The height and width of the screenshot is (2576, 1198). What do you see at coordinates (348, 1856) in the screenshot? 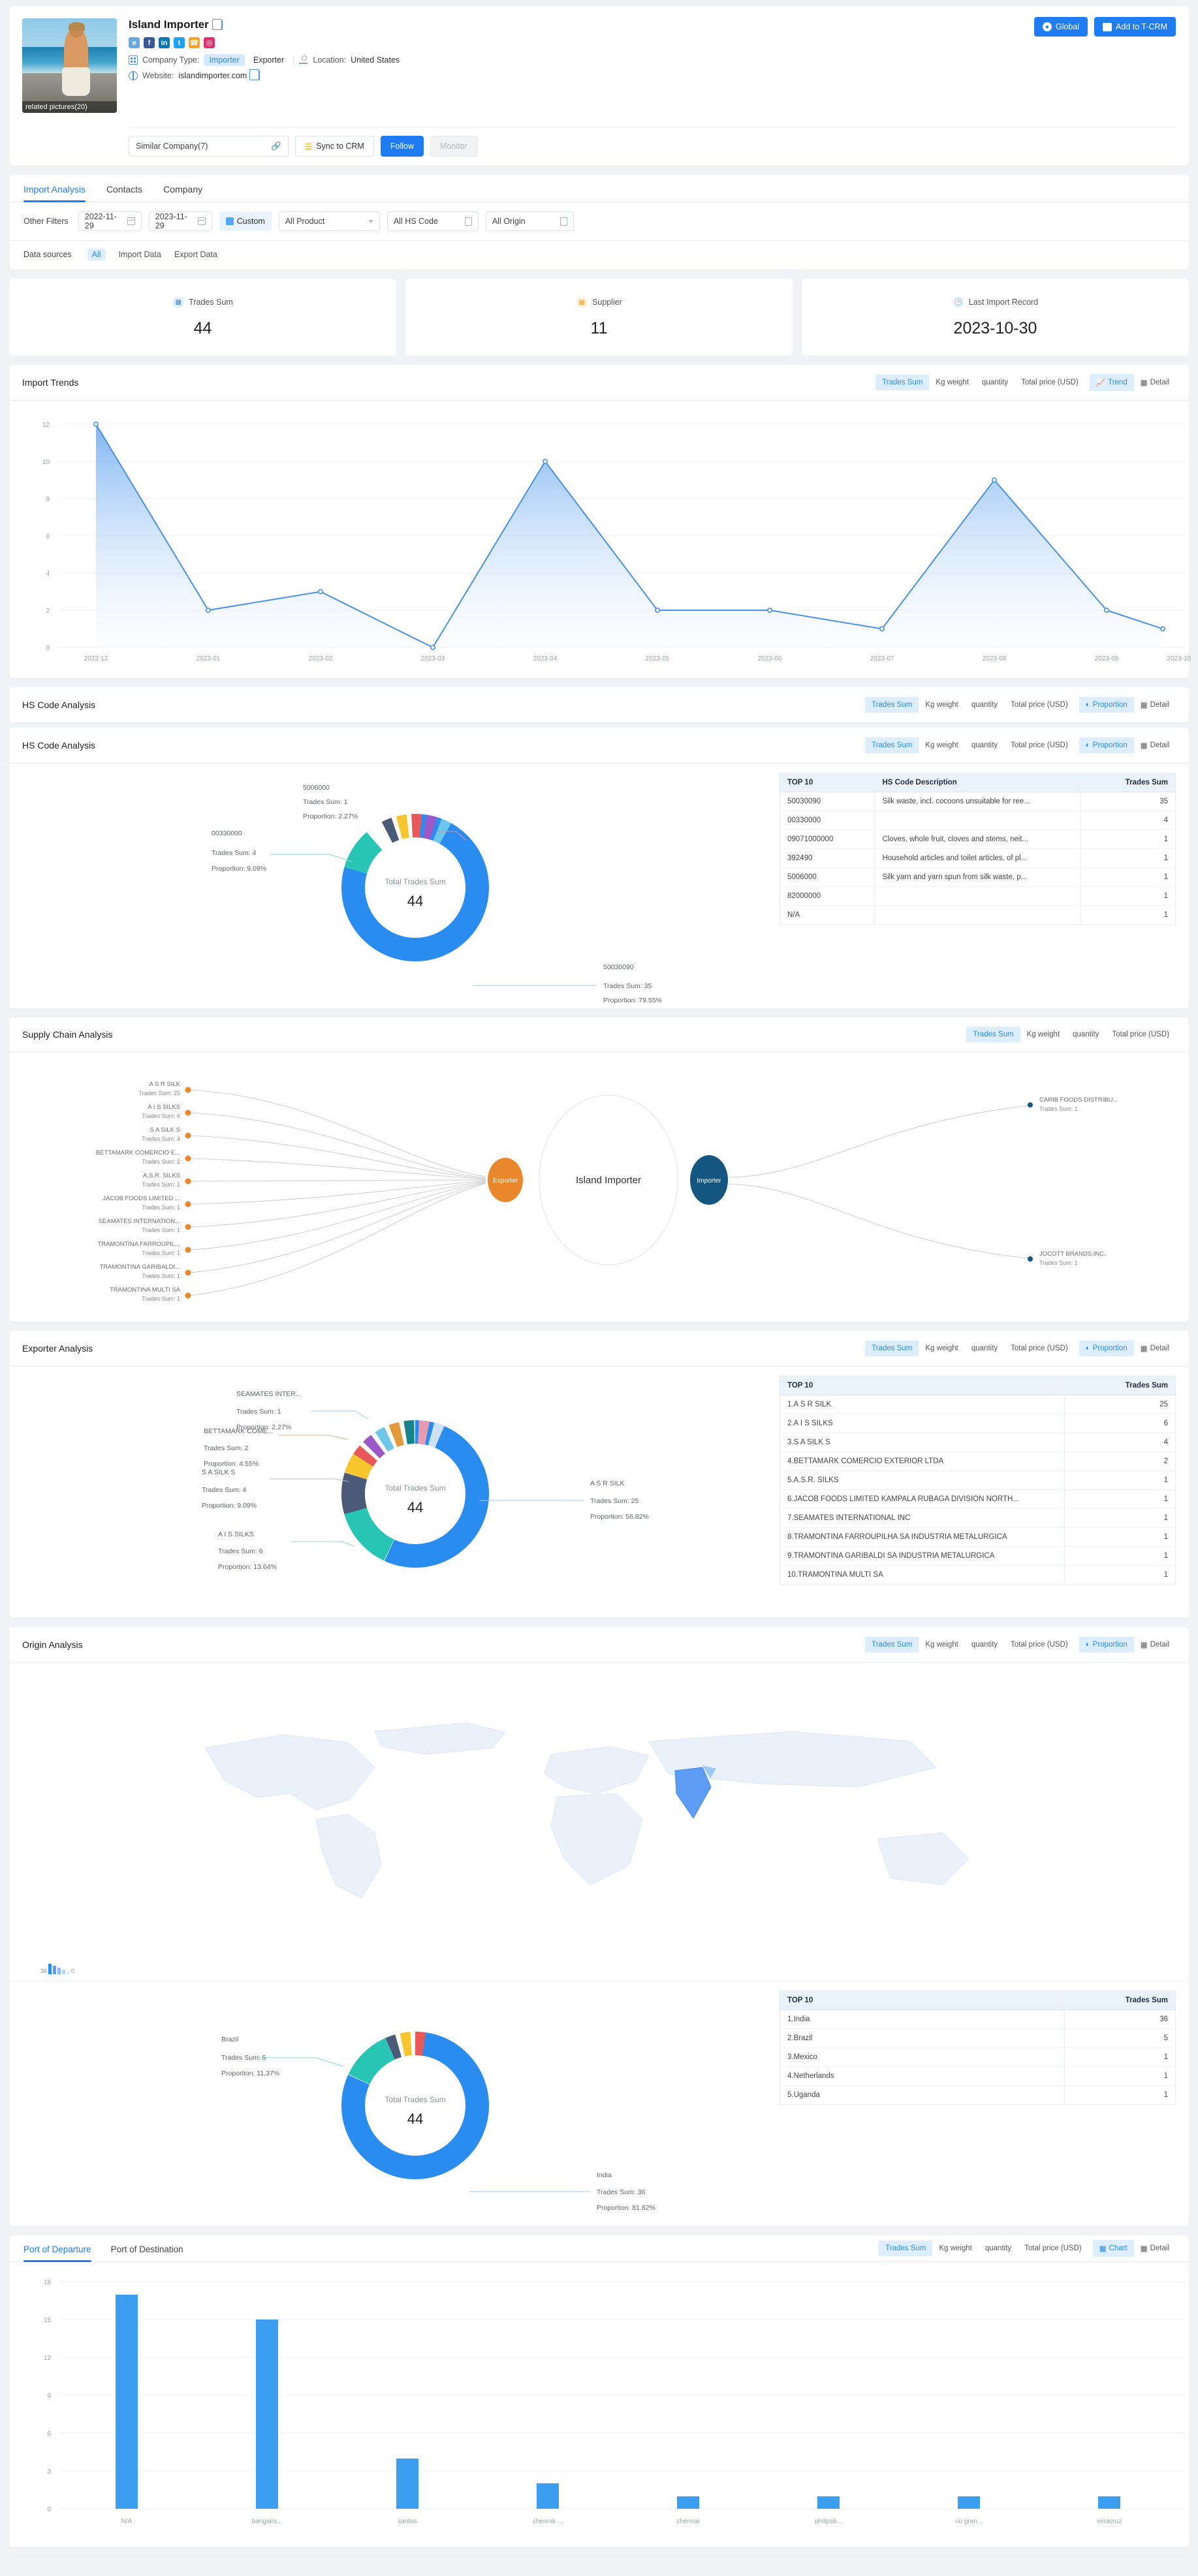
I see `region-south-america` at bounding box center [348, 1856].